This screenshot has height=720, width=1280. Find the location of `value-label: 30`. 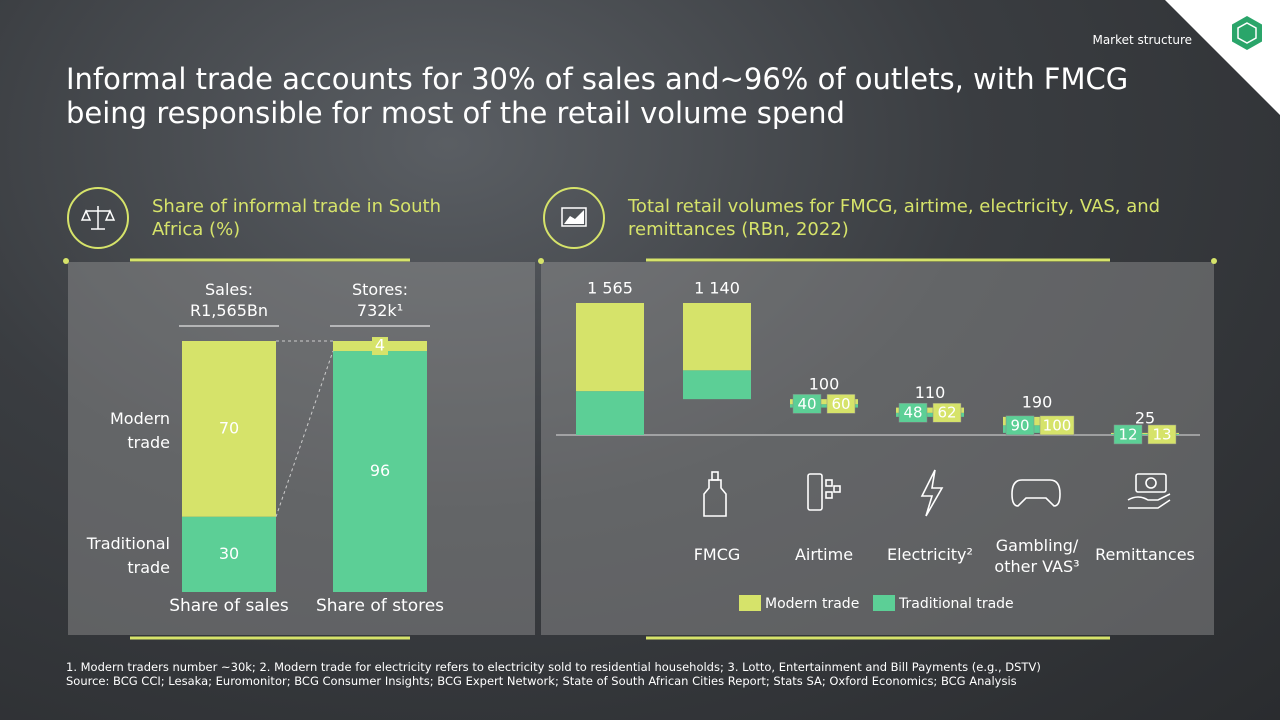

value-label: 30 is located at coordinates (229, 553).